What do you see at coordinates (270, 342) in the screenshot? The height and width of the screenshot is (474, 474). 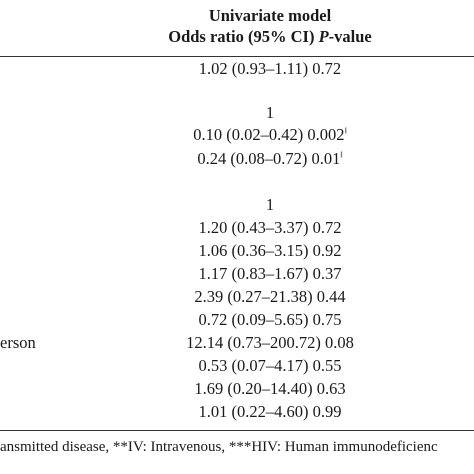 I see `odds-ratio-cell: 12.14 (0.73–200.72) 0.08` at bounding box center [270, 342].